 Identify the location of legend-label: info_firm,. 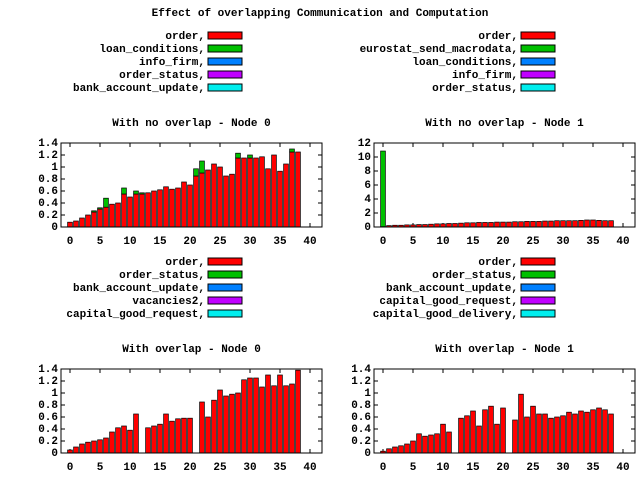
(485, 76).